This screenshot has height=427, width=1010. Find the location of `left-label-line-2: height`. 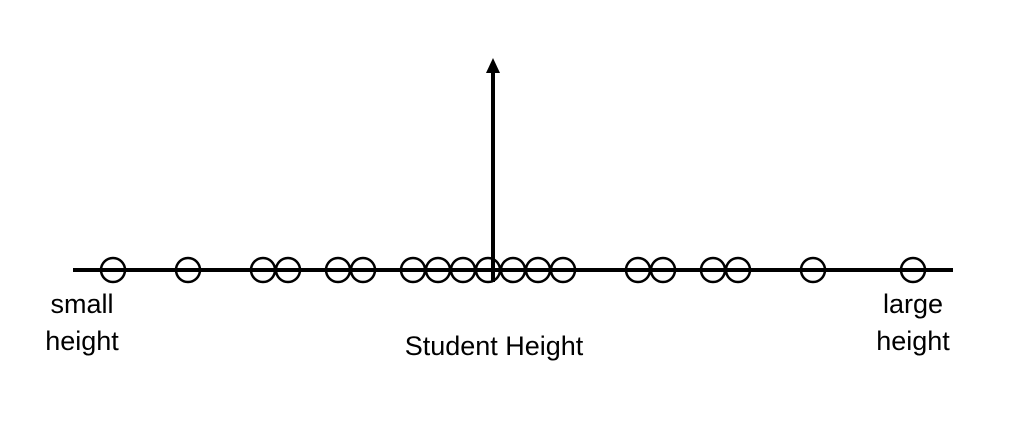

left-label-line-2: height is located at coordinates (82, 341).